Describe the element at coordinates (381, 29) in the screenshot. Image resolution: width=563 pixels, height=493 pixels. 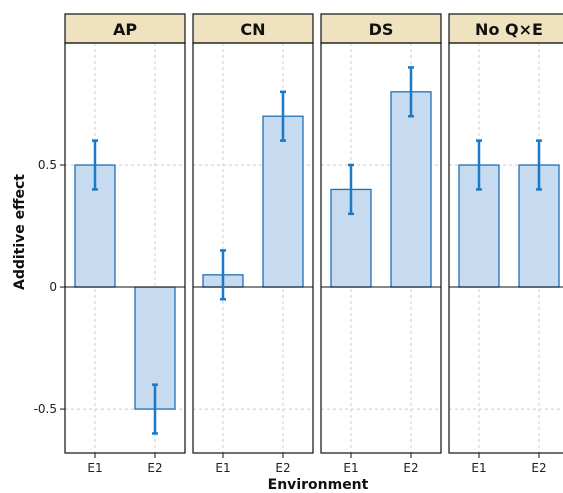
I see `panel-title: DS` at that location.